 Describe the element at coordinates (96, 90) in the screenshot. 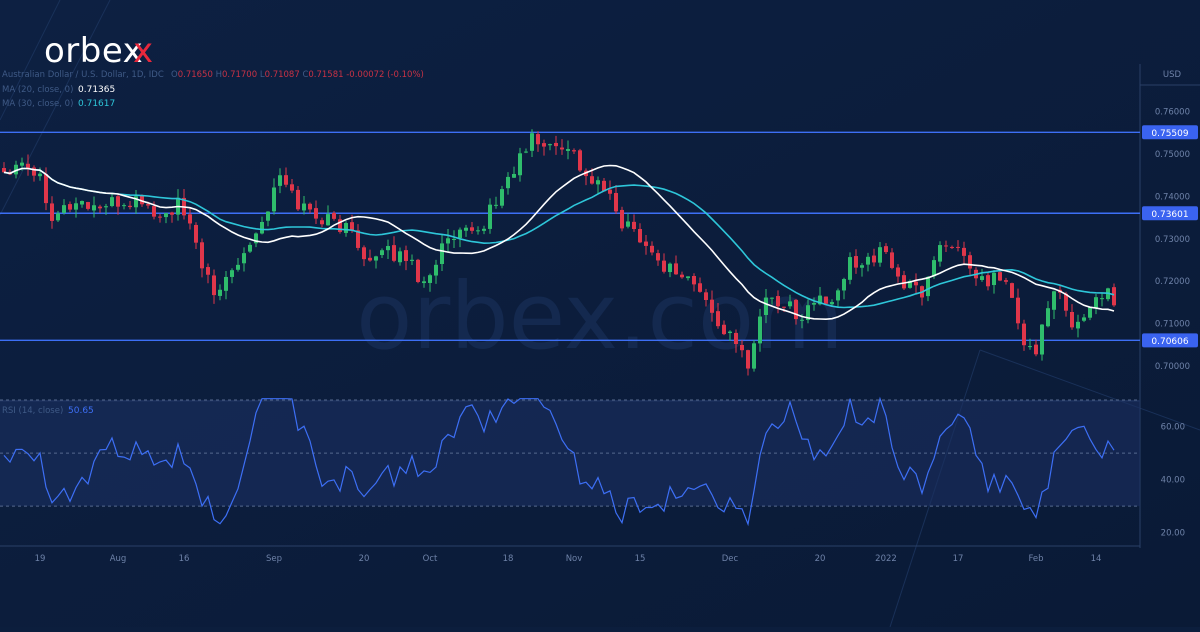

I see `ma20-value: 0.71365` at that location.